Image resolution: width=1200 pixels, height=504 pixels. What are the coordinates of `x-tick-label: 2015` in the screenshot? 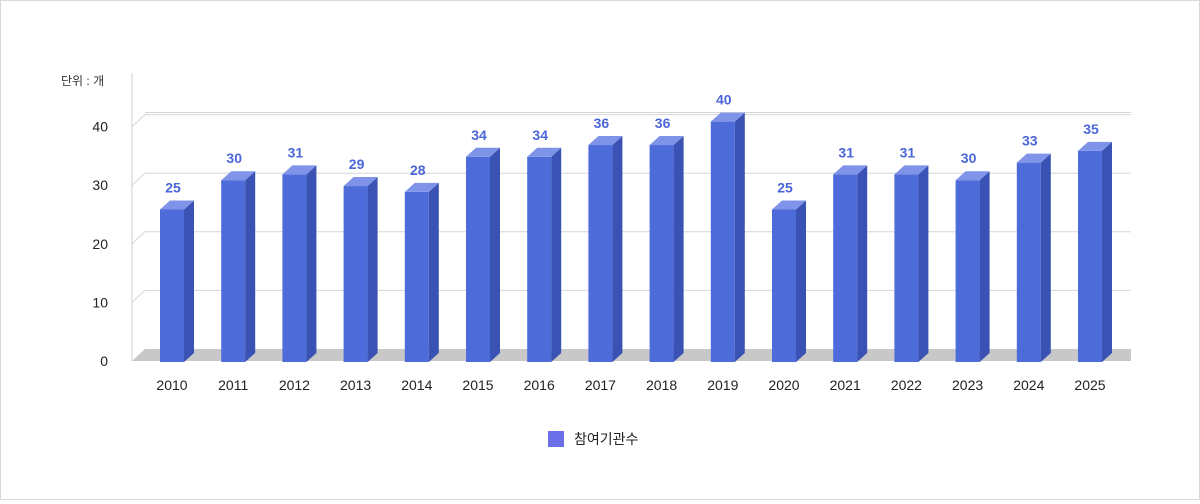 It's located at (477, 385).